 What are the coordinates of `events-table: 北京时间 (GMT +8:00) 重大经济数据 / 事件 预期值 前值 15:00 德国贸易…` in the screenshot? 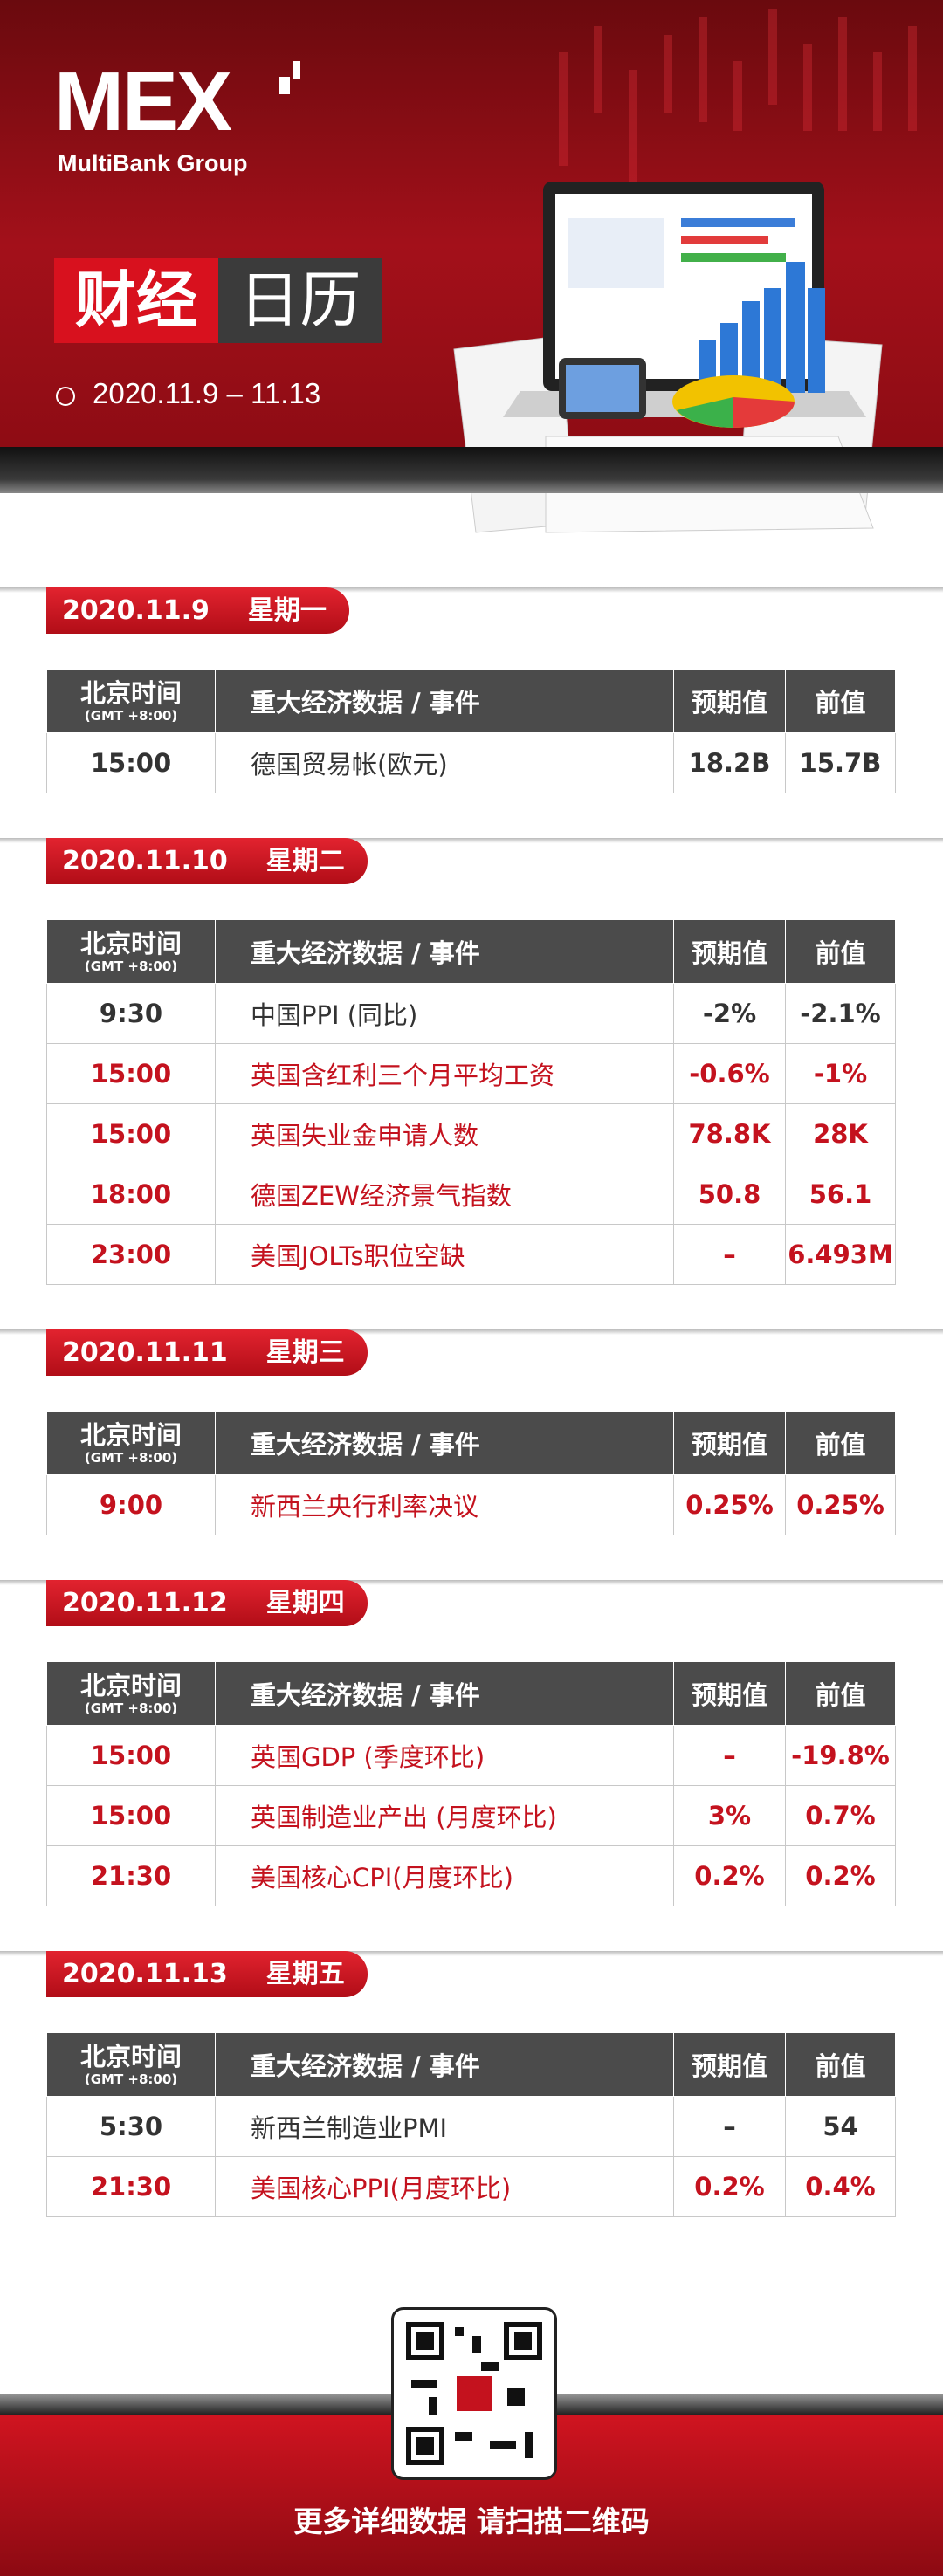 It's located at (471, 731).